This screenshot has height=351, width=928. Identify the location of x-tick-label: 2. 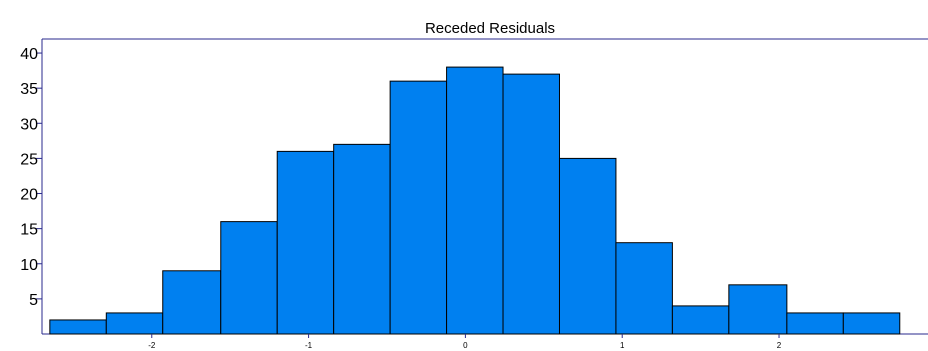
(779, 345).